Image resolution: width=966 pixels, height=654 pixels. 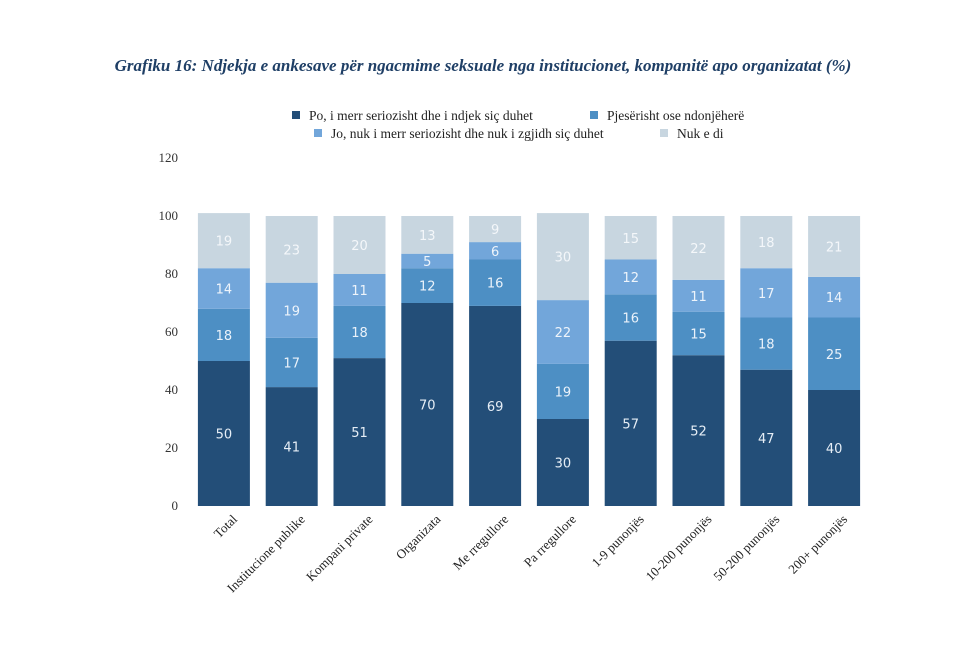 I want to click on data-label: 70, so click(x=427, y=406).